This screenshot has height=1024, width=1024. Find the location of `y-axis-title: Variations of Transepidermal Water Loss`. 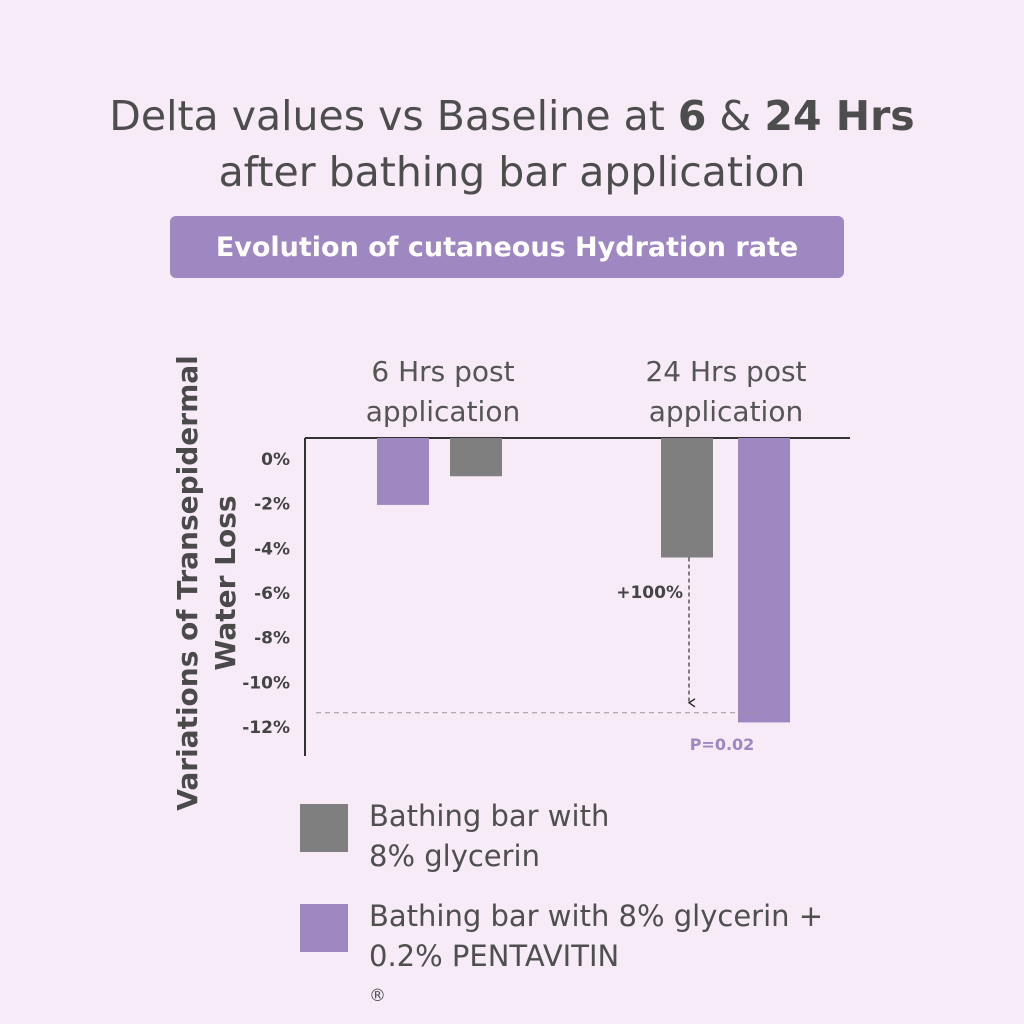

y-axis-title: Variations of Transepidermal Water Loss is located at coordinates (206, 583).